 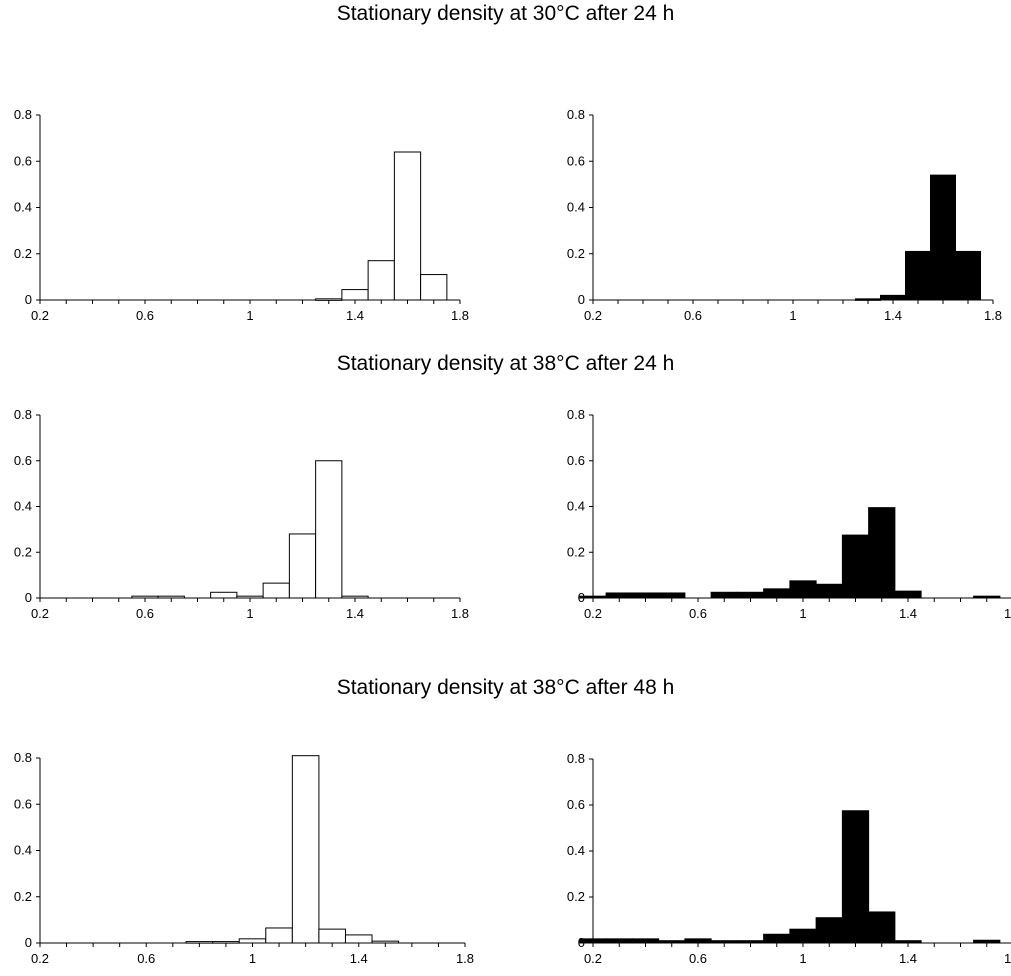 I want to click on histogram-38c-48h-left: 00.20.40.60.80.2 0.6 1 1.4 1.8, so click(x=244, y=858).